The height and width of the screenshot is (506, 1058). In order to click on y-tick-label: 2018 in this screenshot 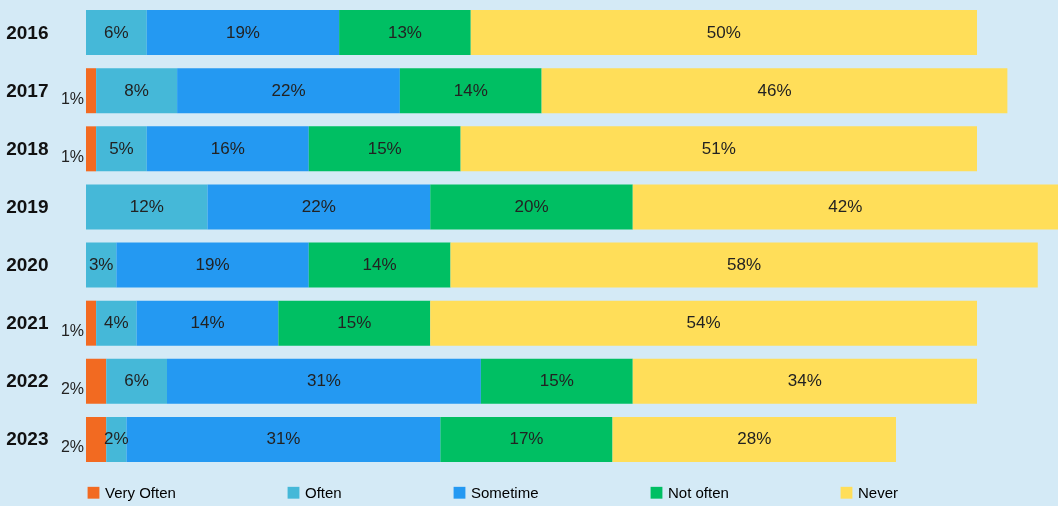, I will do `click(27, 148)`.